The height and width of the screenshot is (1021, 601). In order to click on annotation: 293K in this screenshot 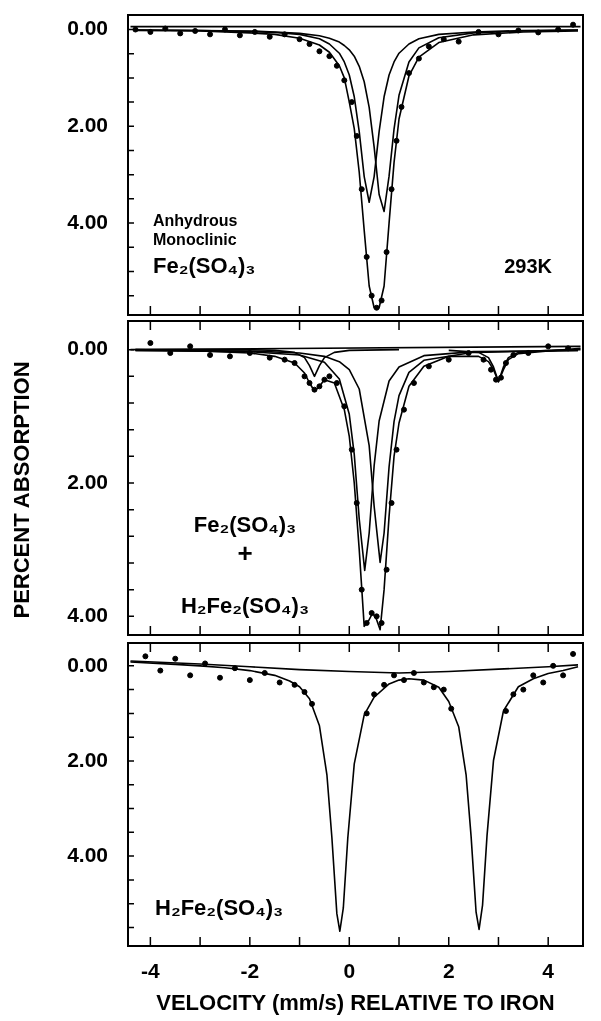, I will do `click(528, 266)`.